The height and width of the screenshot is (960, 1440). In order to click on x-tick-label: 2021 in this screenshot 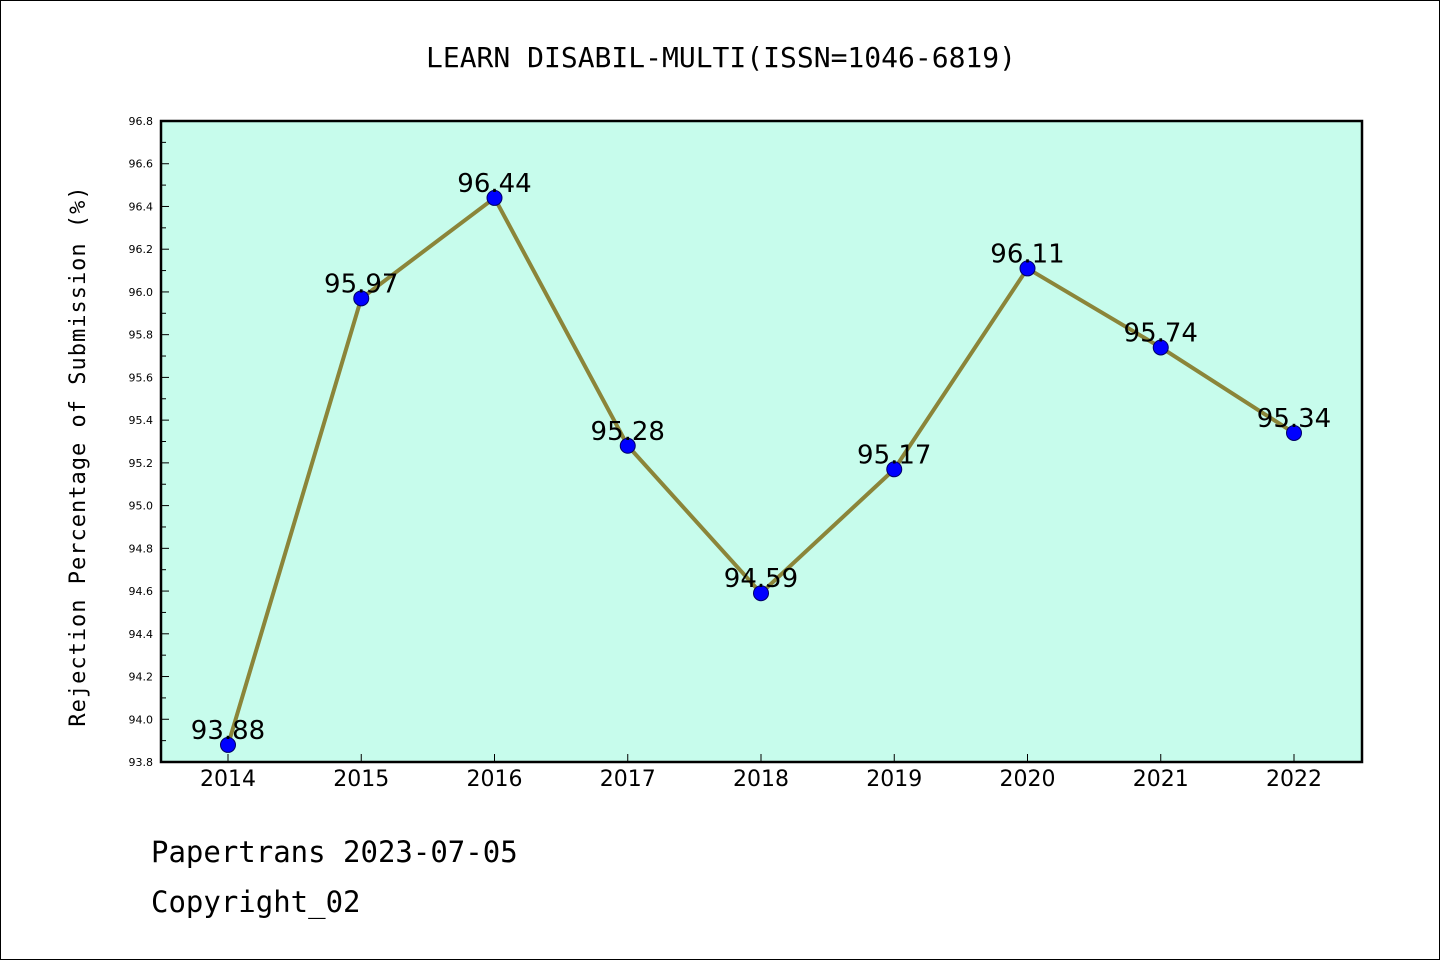, I will do `click(1161, 779)`.